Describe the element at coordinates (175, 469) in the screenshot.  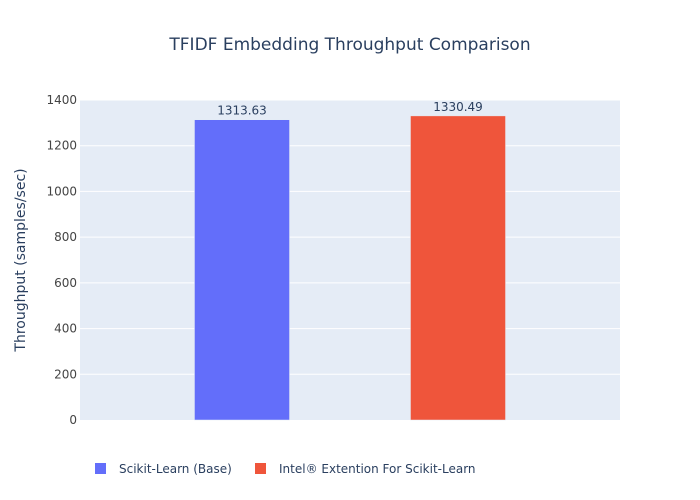
I see `legend-label: Scikit-Learn (Base)` at that location.